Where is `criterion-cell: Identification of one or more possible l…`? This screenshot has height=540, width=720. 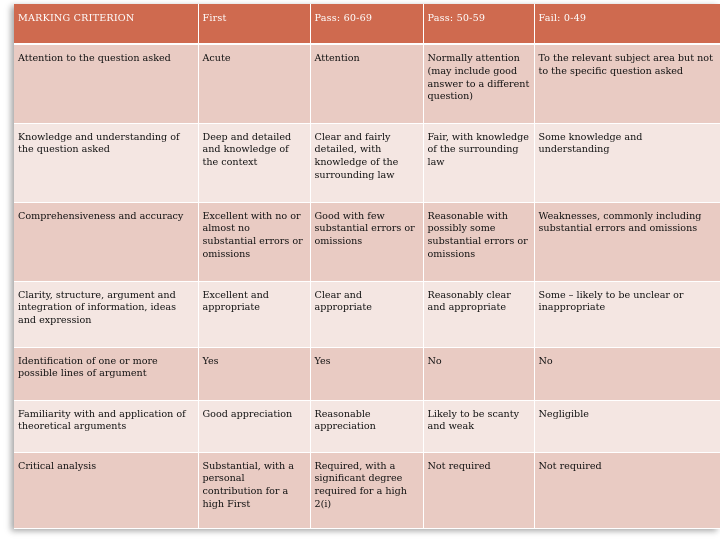 criterion-cell: Identification of one or more possible l… is located at coordinates (106, 374).